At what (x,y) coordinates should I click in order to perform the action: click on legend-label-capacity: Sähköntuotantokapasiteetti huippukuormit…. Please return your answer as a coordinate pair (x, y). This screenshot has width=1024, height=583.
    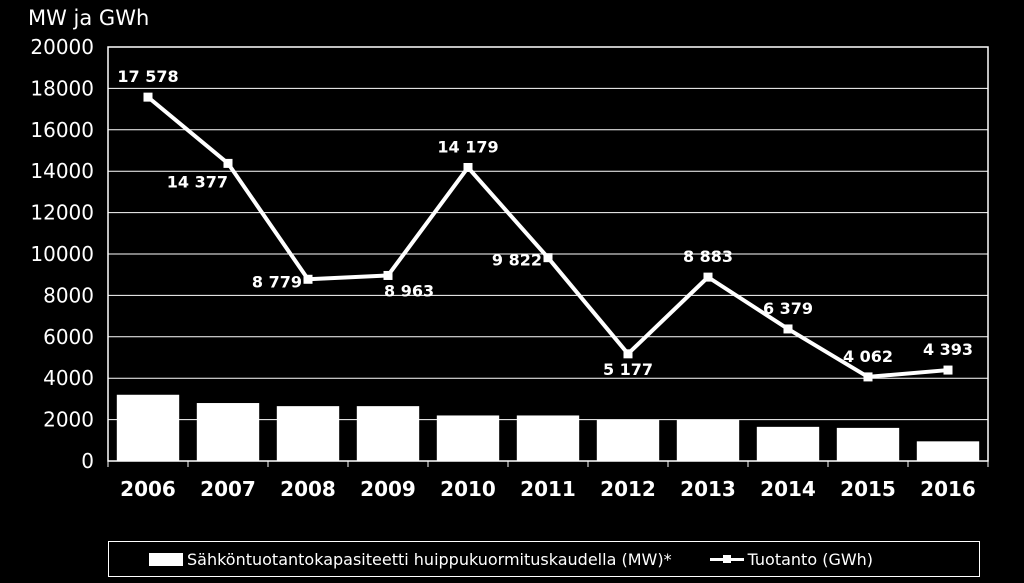
    Looking at the image, I should click on (429, 559).